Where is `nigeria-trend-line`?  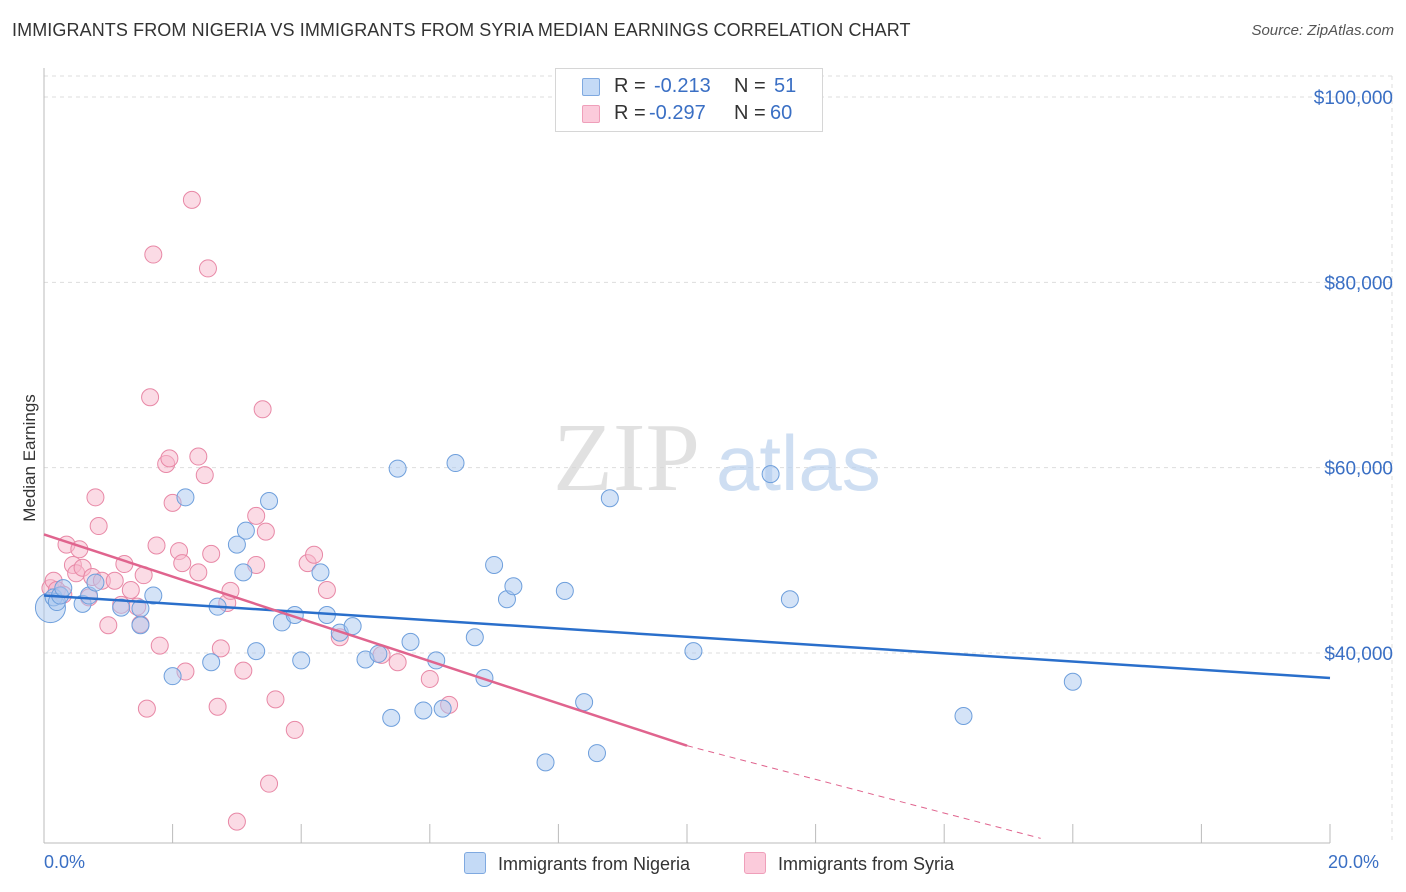
nigeria-trend-line is located at coordinates (687, 637).